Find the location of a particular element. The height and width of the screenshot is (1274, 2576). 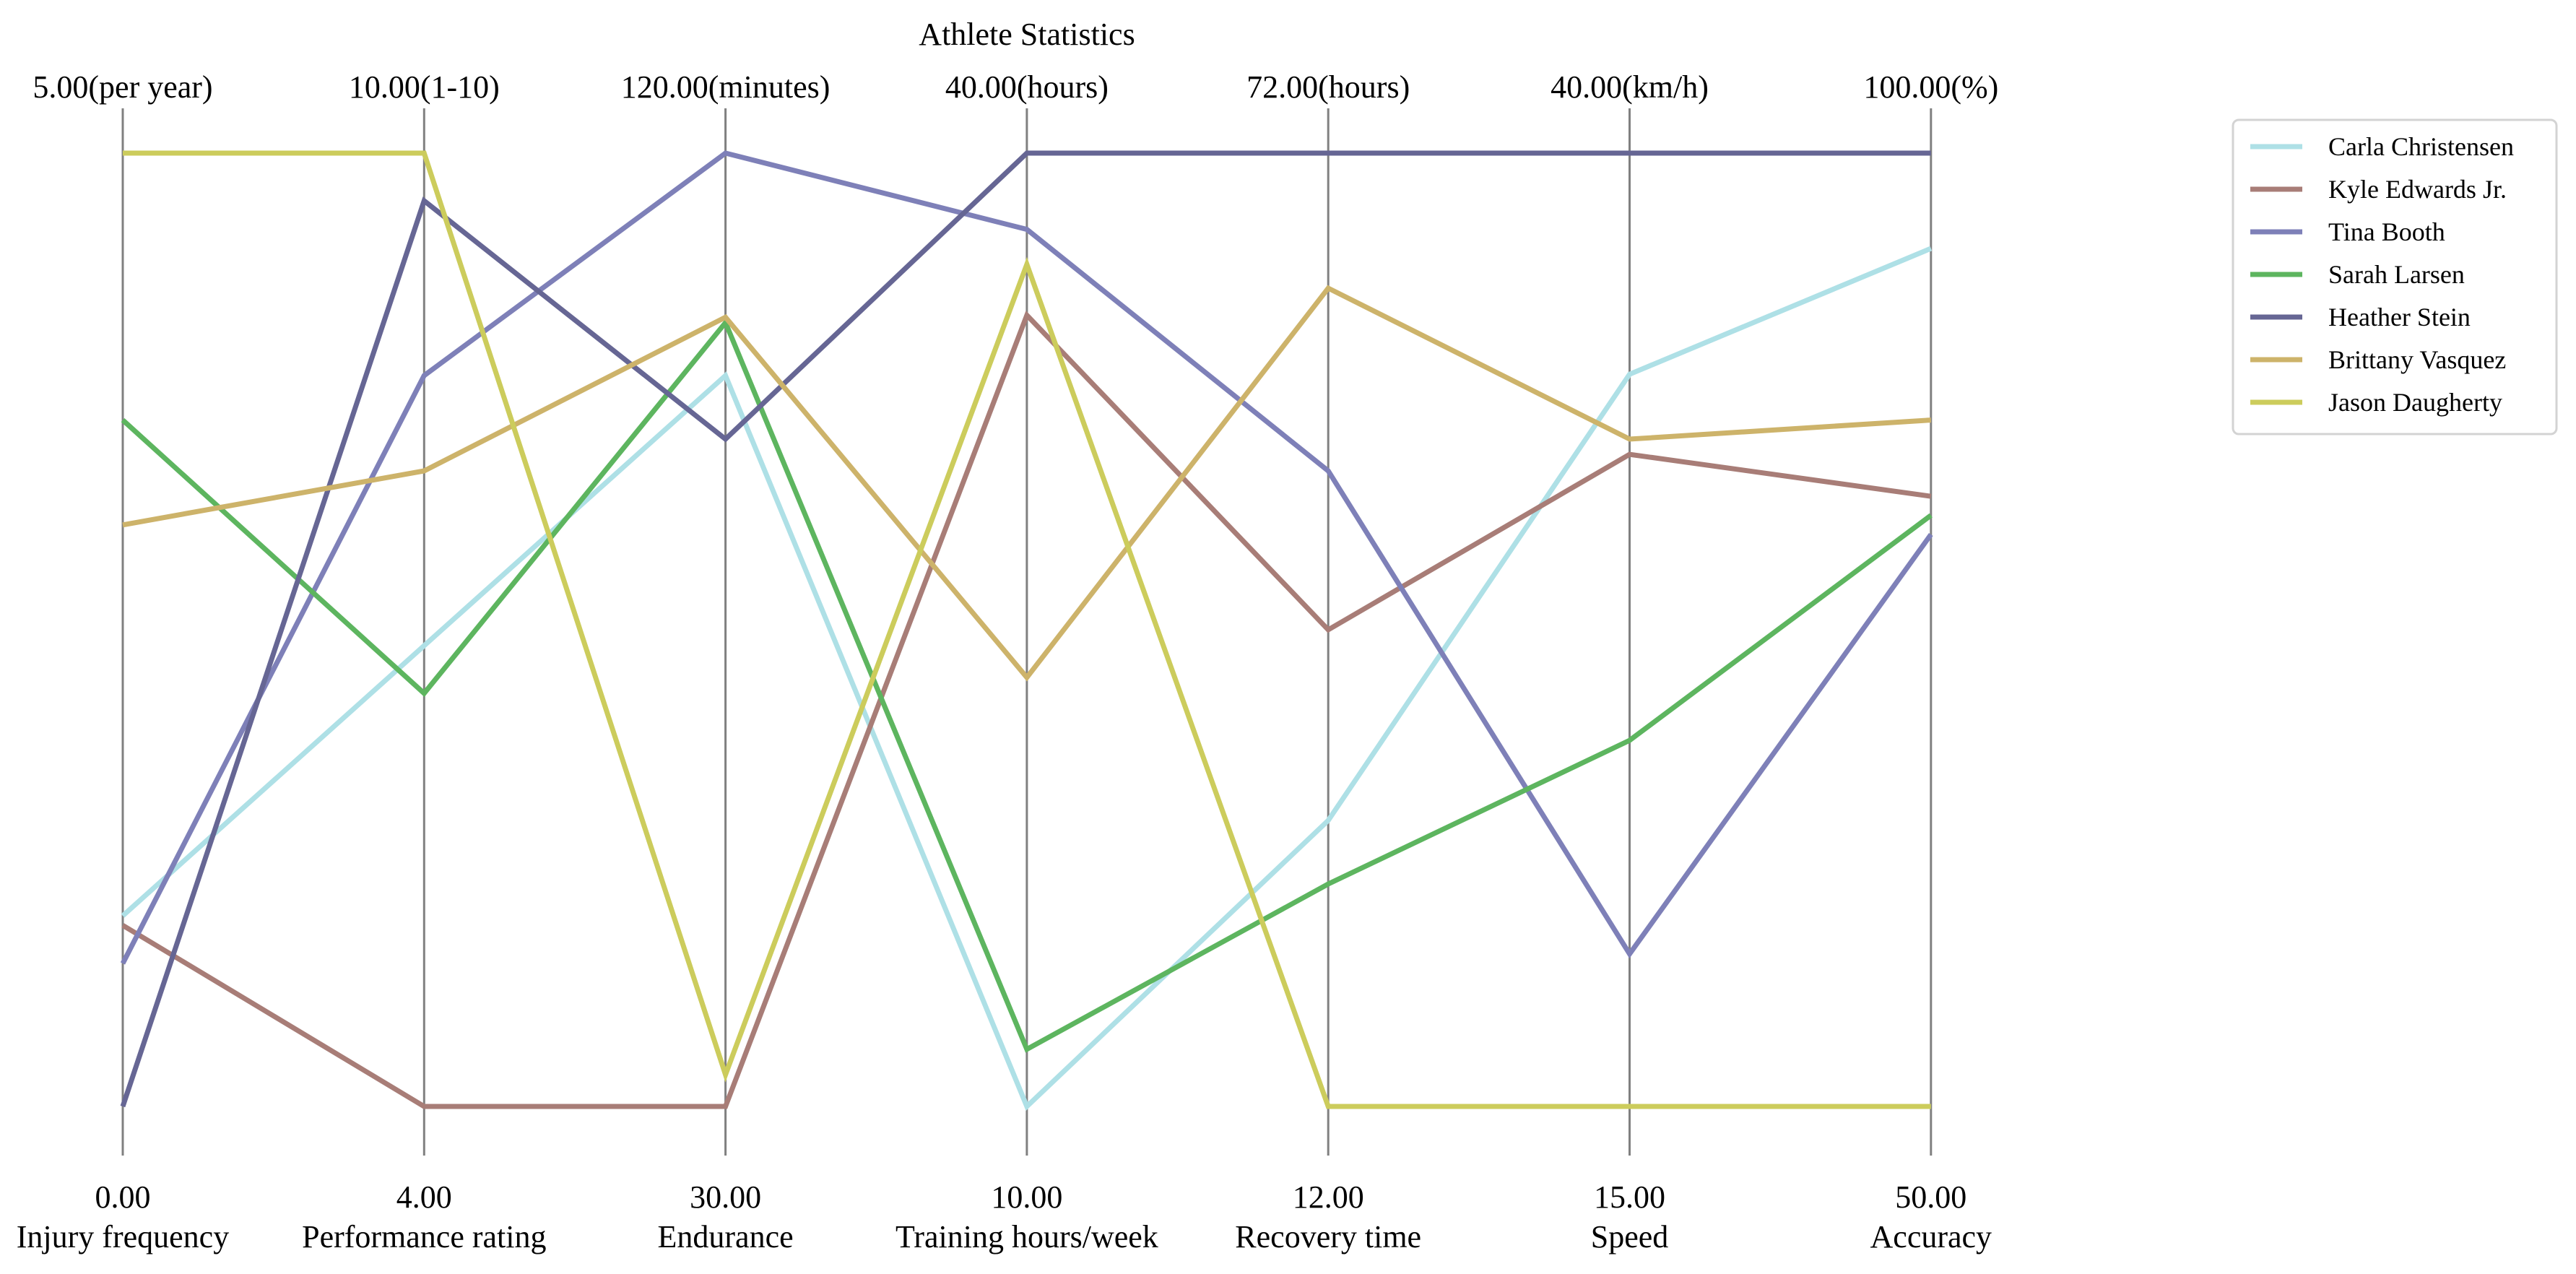

legend-entry: Kyle Edwards Jr. is located at coordinates (2417, 189).